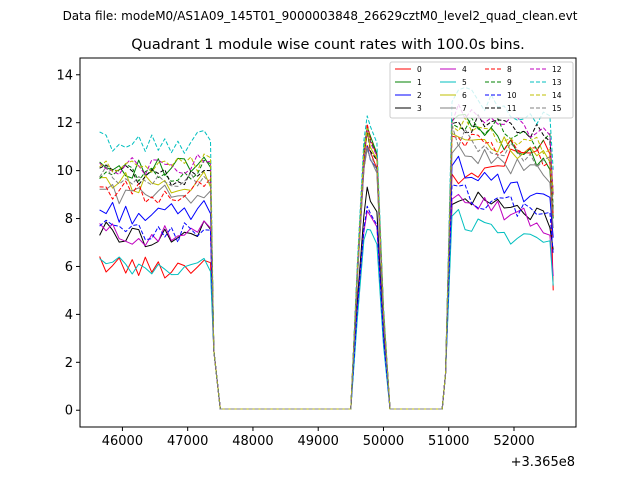 The height and width of the screenshot is (480, 640). I want to click on legend-label-5: 5, so click(464, 82).